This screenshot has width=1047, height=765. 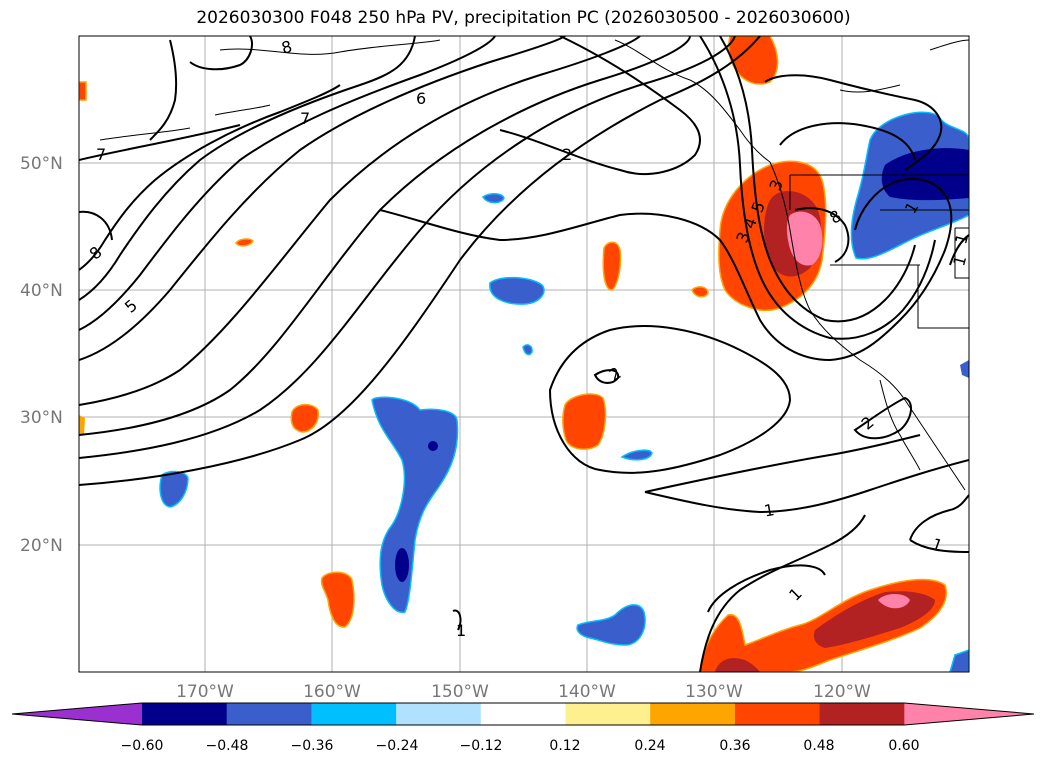 I want to click on colorbar-tick-label: 0.60, so click(x=903, y=746).